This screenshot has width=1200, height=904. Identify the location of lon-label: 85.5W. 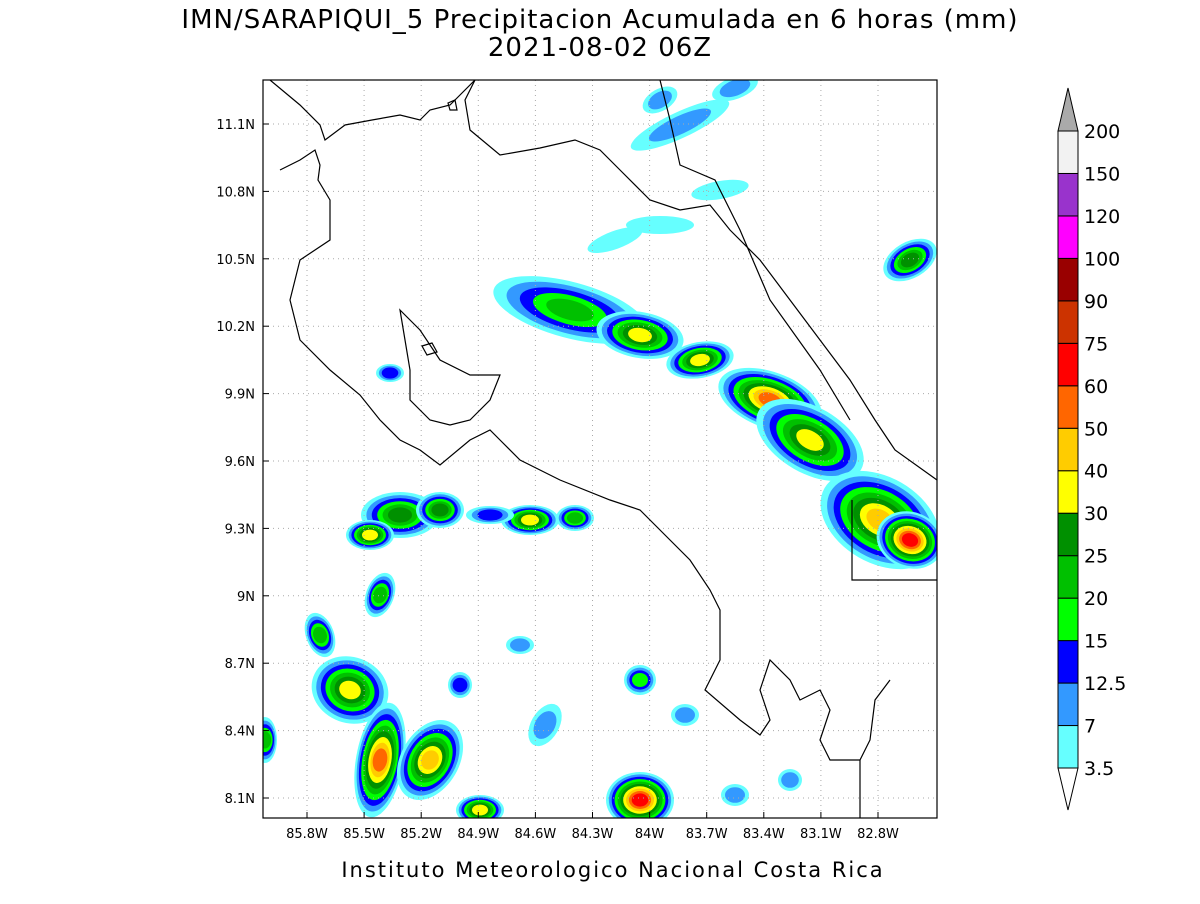
(364, 834).